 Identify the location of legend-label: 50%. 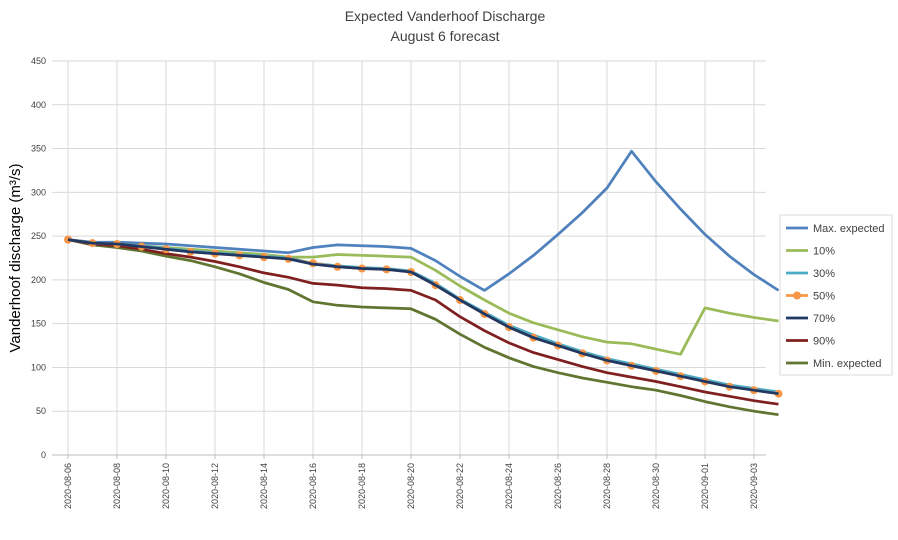
(824, 297).